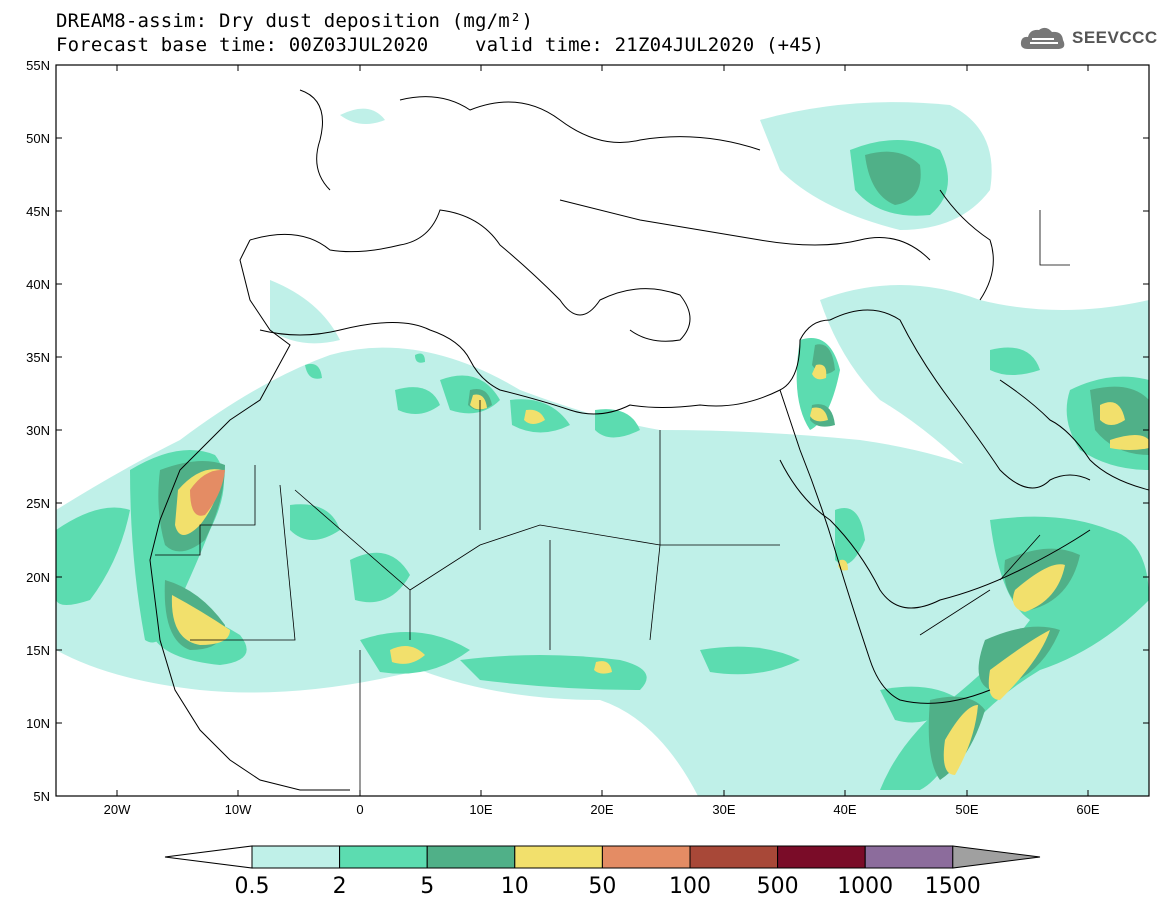  I want to click on lon-label: 10E, so click(480, 809).